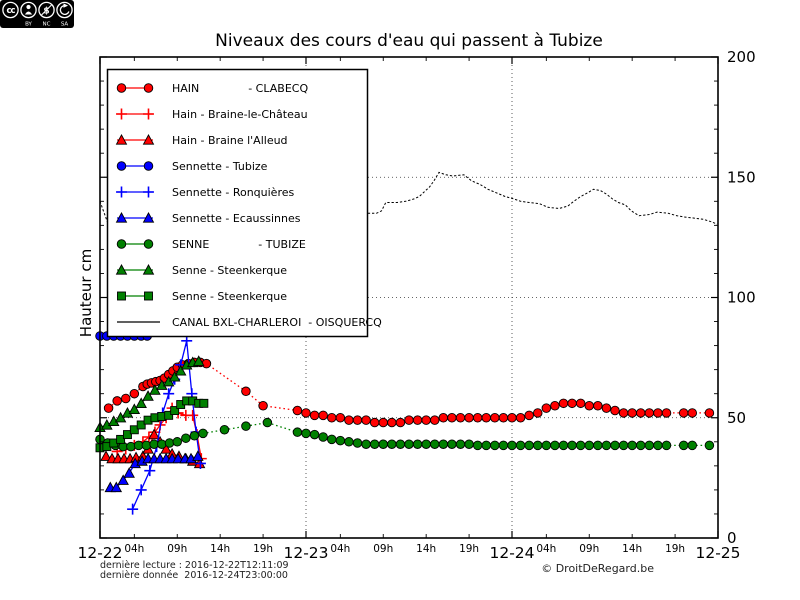  What do you see at coordinates (741, 298) in the screenshot?
I see `y-tick-label: 100` at bounding box center [741, 298].